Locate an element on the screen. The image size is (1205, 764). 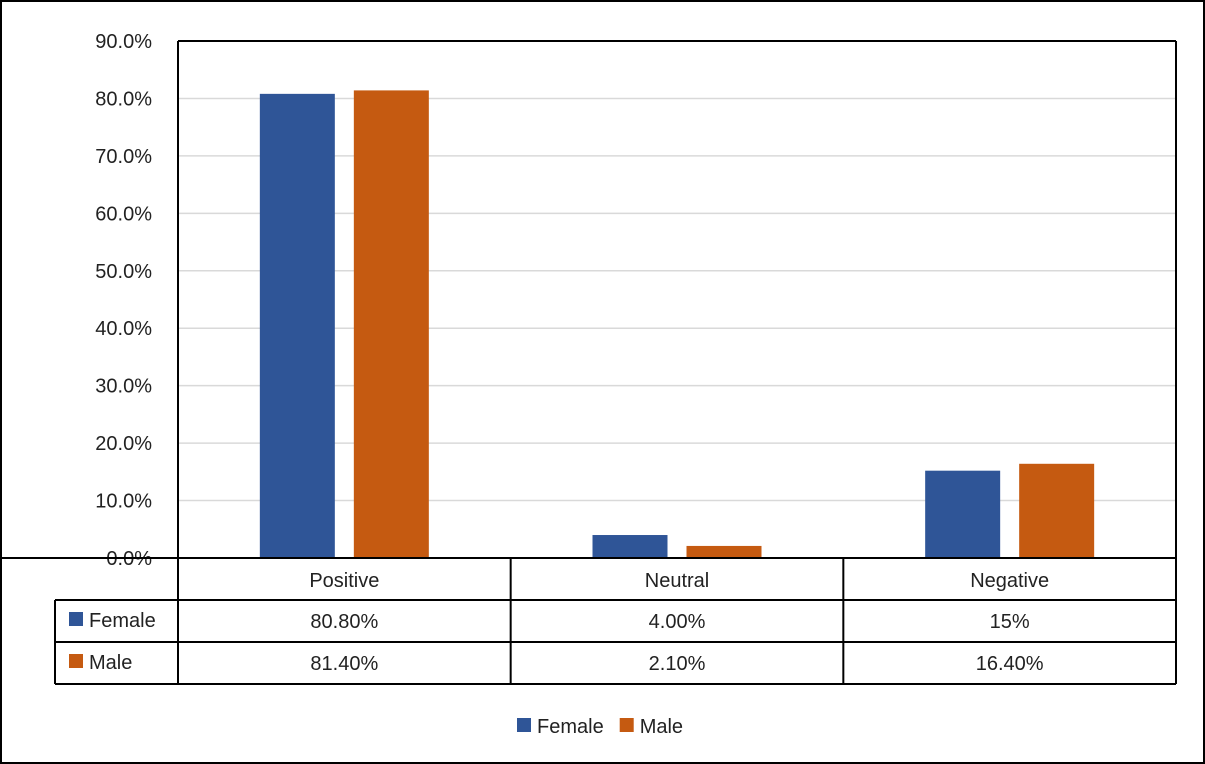
bar-male-positive is located at coordinates (391, 324).